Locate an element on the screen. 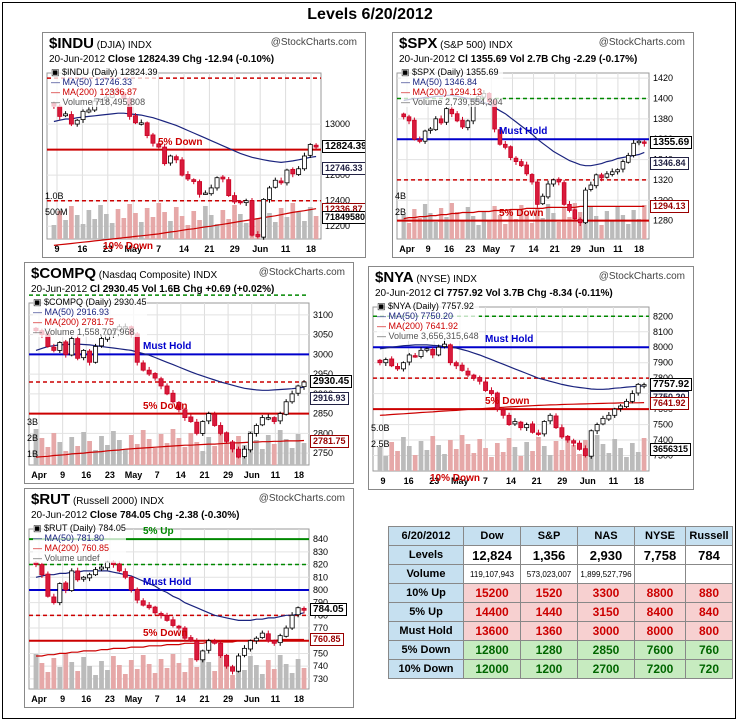  x-tick-label: May is located at coordinates (492, 249).